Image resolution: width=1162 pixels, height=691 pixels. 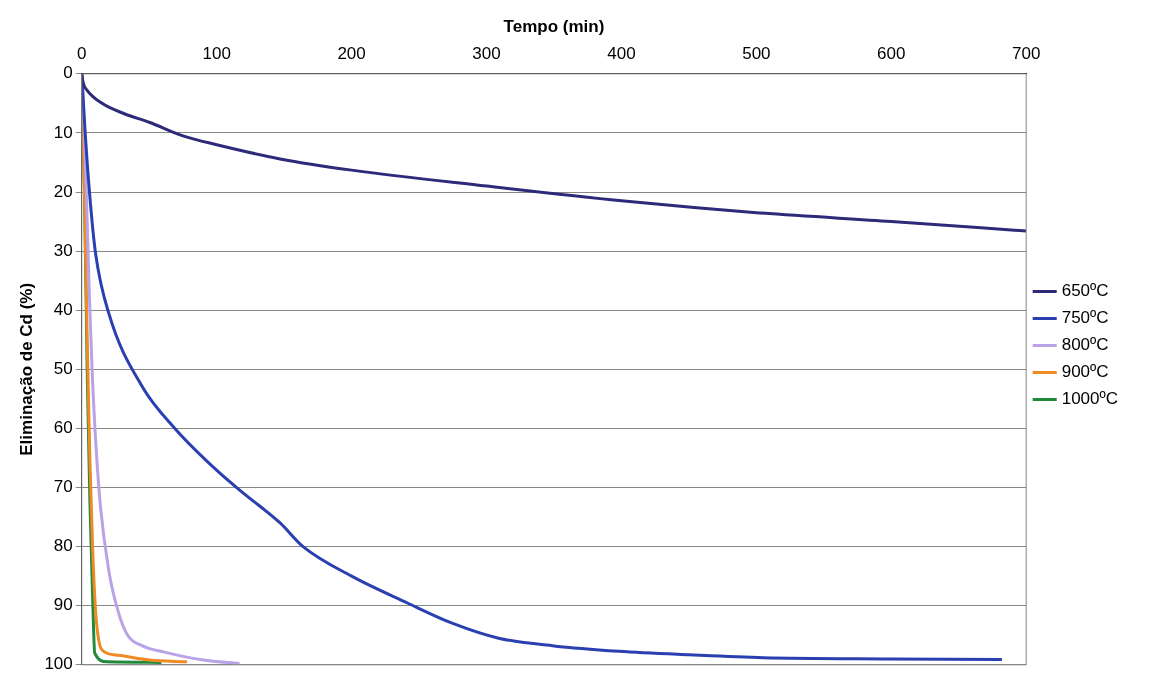 What do you see at coordinates (1085, 318) in the screenshot?
I see `legend-label: 750ºC` at bounding box center [1085, 318].